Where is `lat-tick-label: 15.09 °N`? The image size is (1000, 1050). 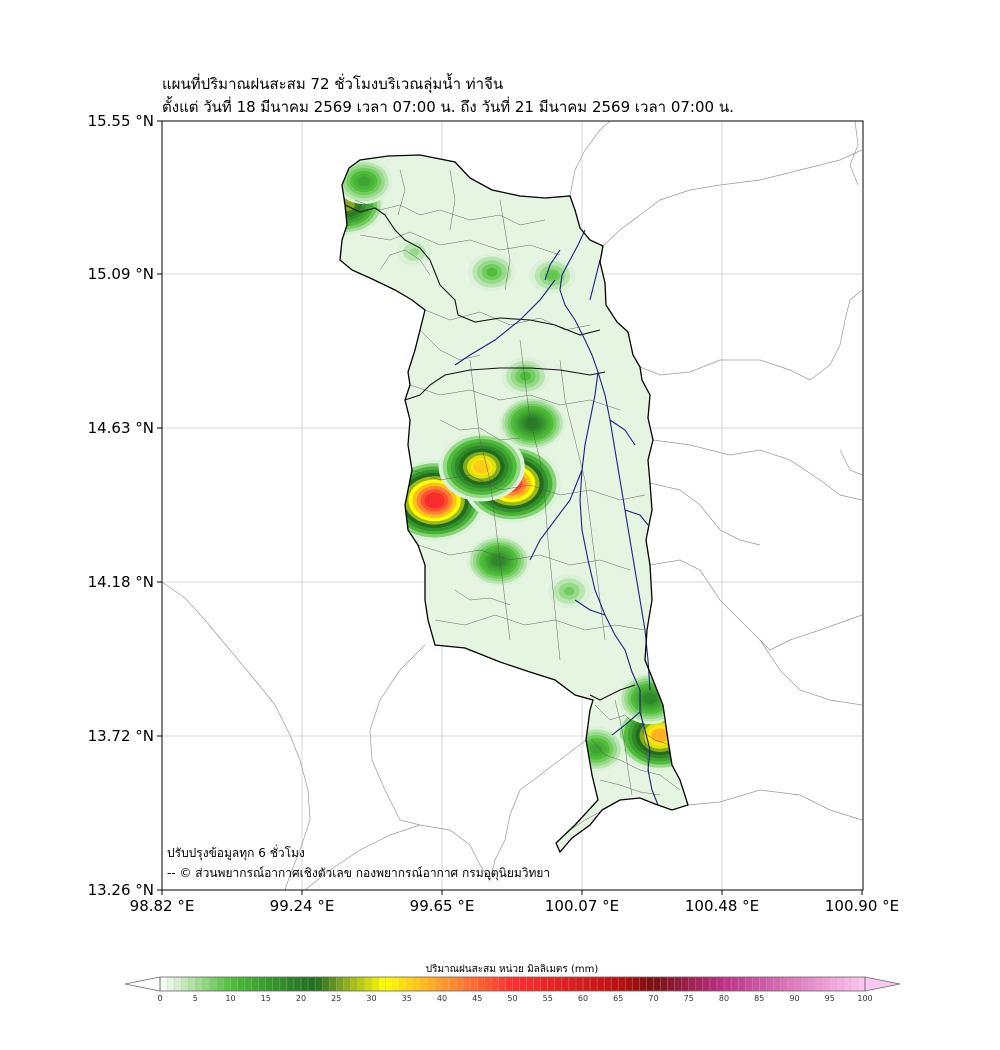 lat-tick-label: 15.09 °N is located at coordinates (120, 274).